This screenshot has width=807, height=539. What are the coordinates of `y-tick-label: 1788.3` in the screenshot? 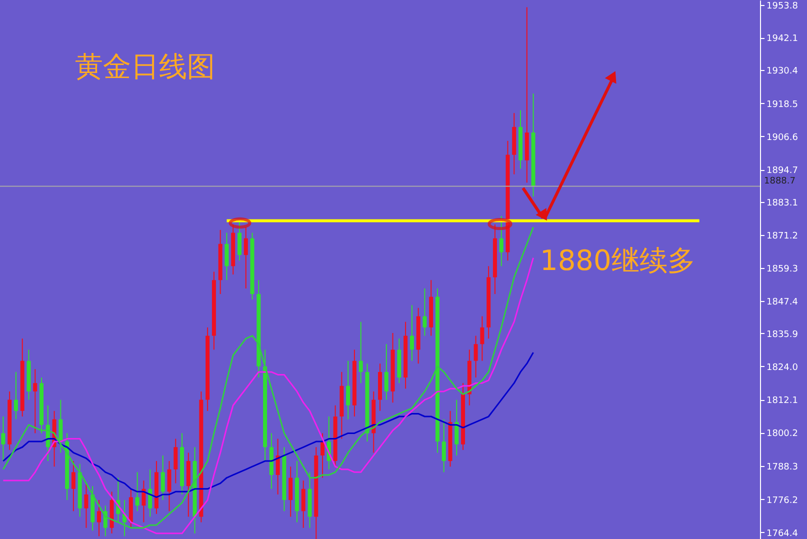 It's located at (782, 467).